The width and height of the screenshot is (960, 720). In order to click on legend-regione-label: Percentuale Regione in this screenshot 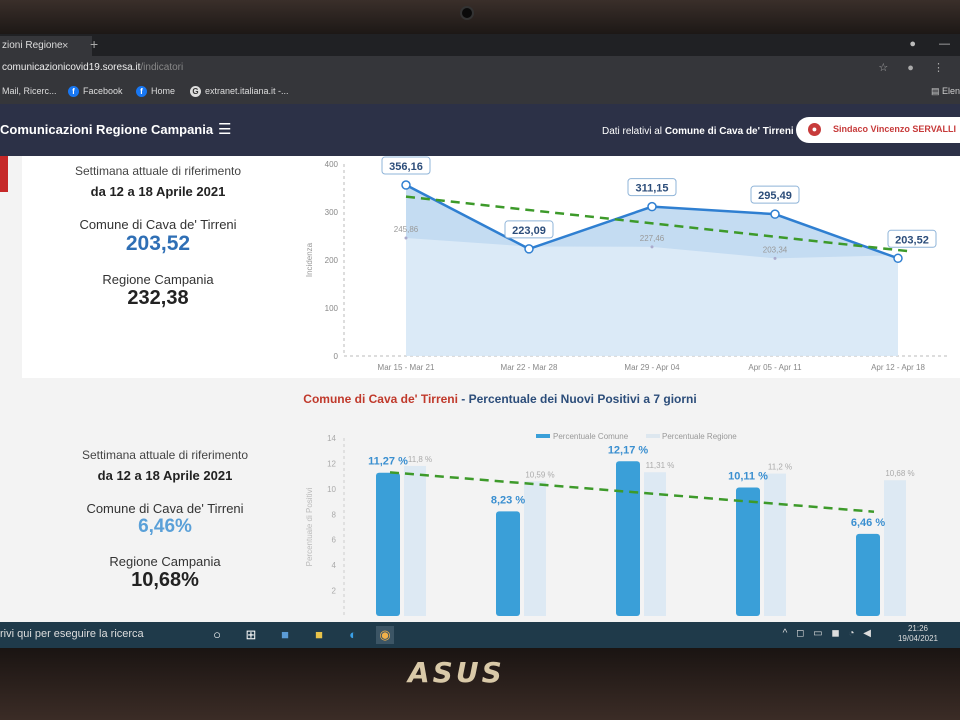, I will do `click(699, 436)`.